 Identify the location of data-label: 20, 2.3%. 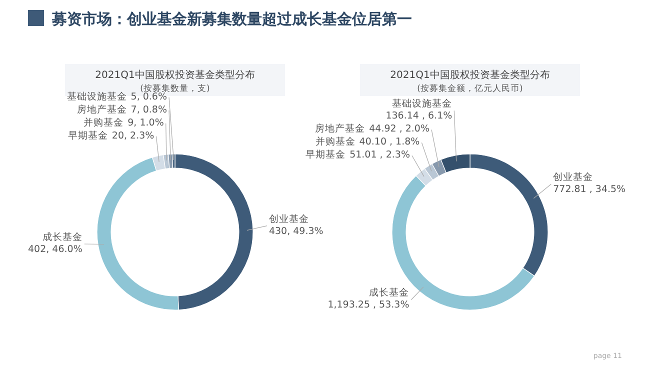
(133, 136).